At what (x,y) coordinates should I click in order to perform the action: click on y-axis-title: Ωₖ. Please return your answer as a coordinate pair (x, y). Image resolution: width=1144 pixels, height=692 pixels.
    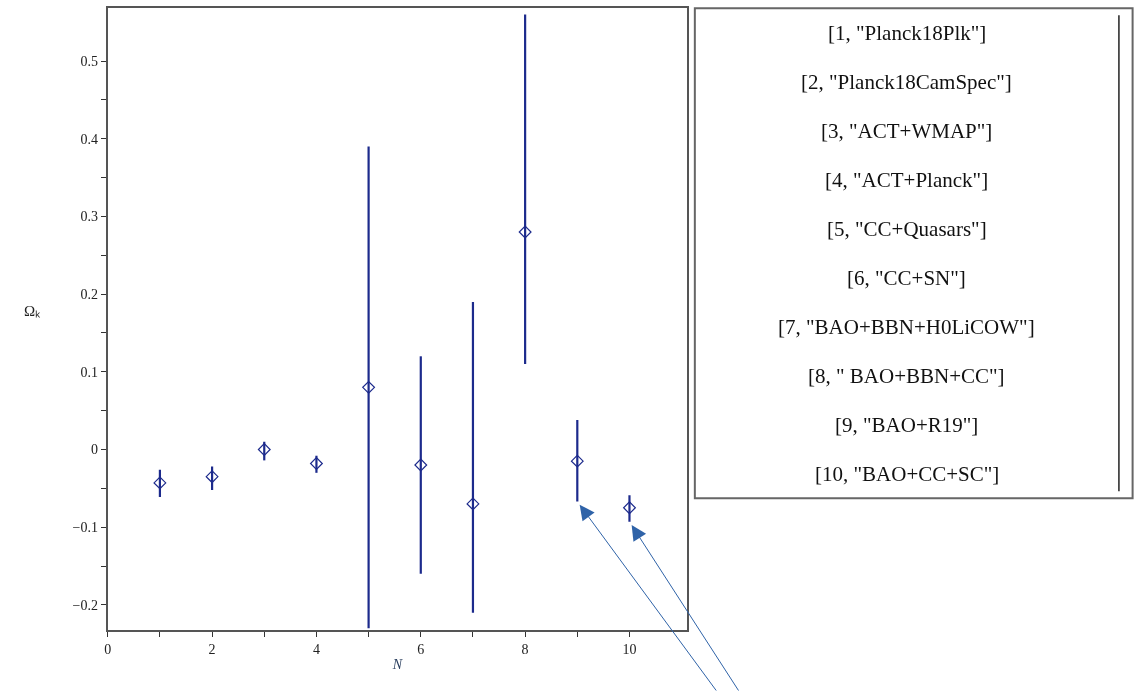
    Looking at the image, I should click on (33, 311).